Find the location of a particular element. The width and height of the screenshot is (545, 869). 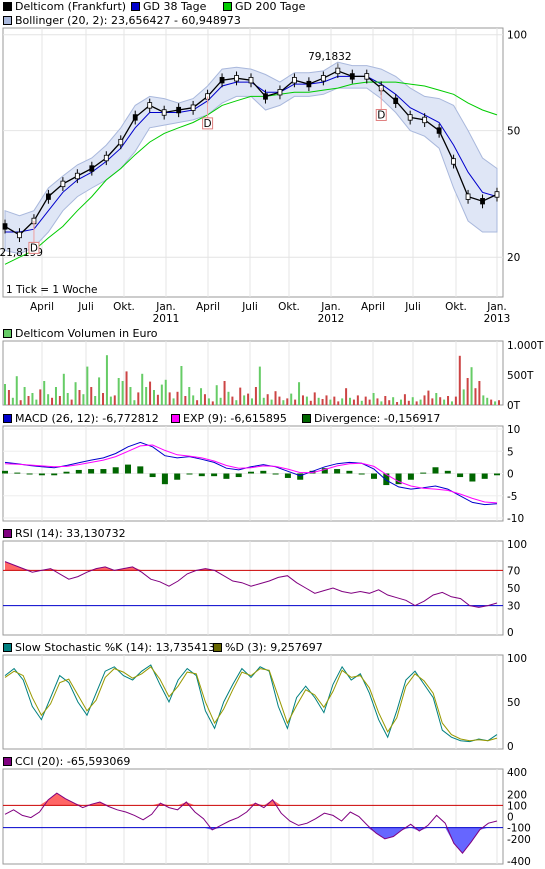

price-y-tick-label: 100 is located at coordinates (517, 36).